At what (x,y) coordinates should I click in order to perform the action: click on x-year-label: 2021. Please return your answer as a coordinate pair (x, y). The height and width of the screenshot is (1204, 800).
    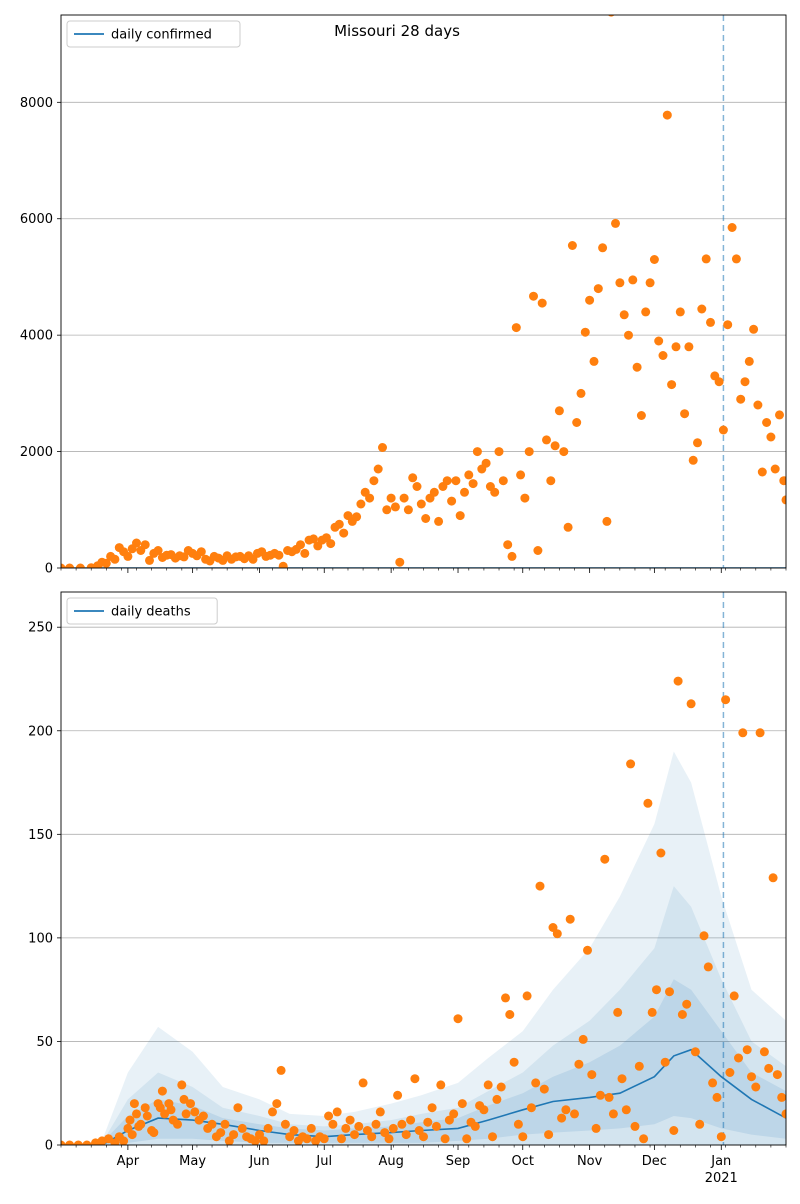
    Looking at the image, I should click on (721, 1178).